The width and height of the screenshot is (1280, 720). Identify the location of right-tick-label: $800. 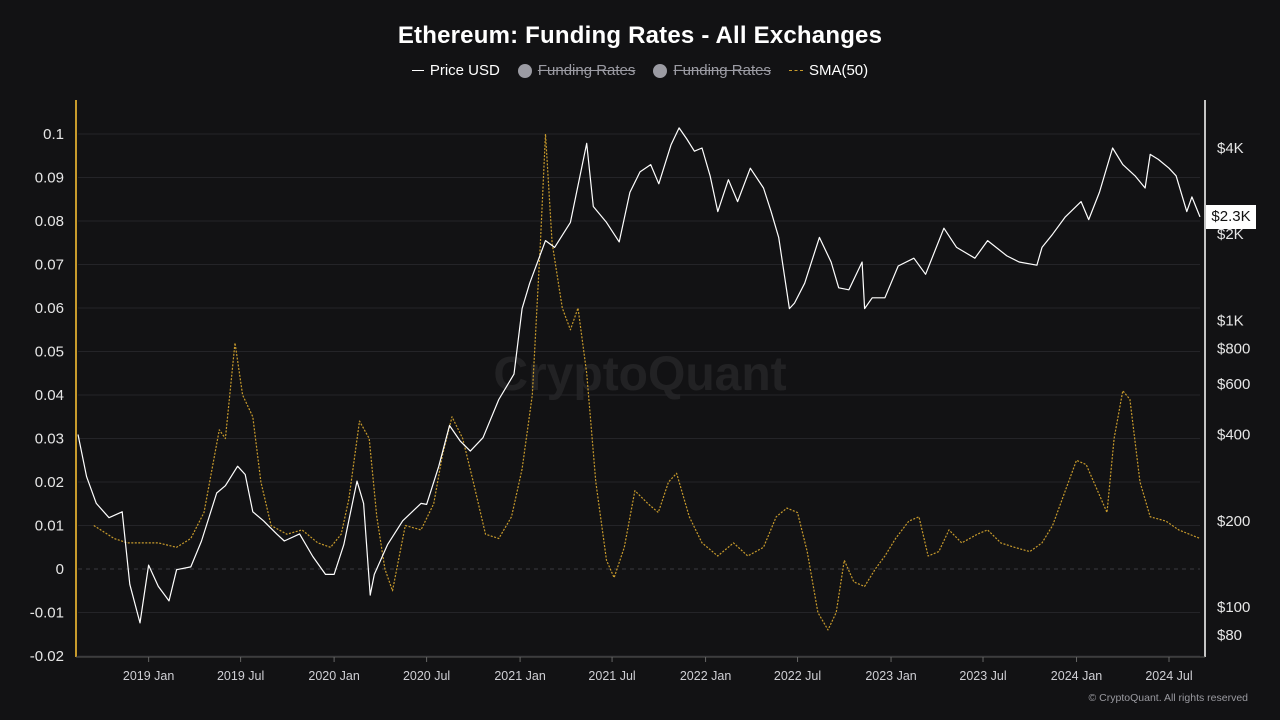
(1233, 348).